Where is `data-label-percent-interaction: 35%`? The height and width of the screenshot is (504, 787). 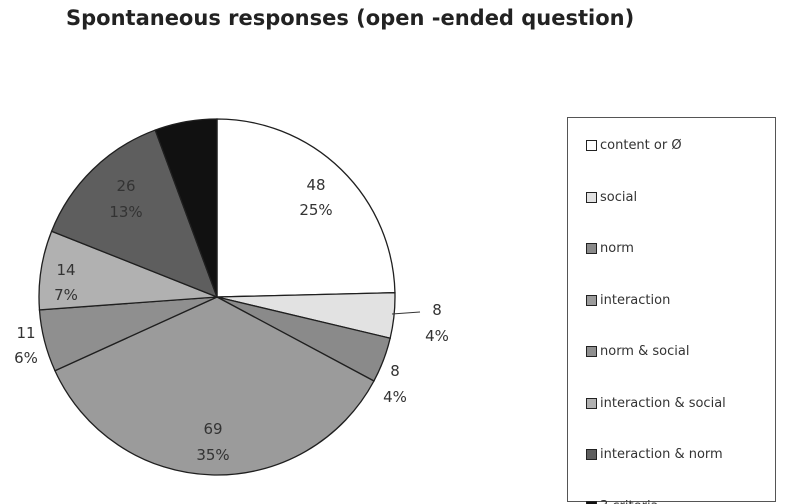
data-label-percent-interaction: 35% is located at coordinates (212, 455).